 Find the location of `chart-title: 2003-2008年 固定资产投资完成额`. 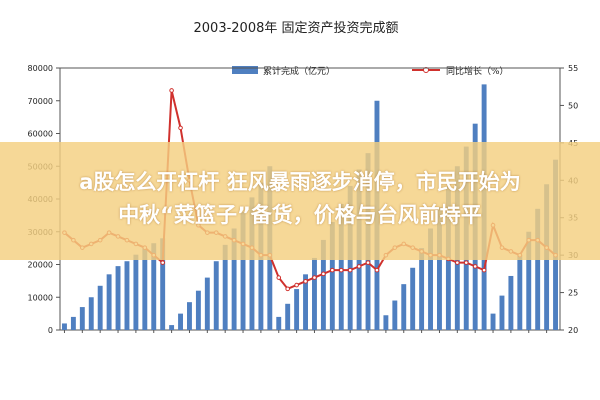

chart-title: 2003-2008年 固定资产投资完成额 is located at coordinates (296, 28).